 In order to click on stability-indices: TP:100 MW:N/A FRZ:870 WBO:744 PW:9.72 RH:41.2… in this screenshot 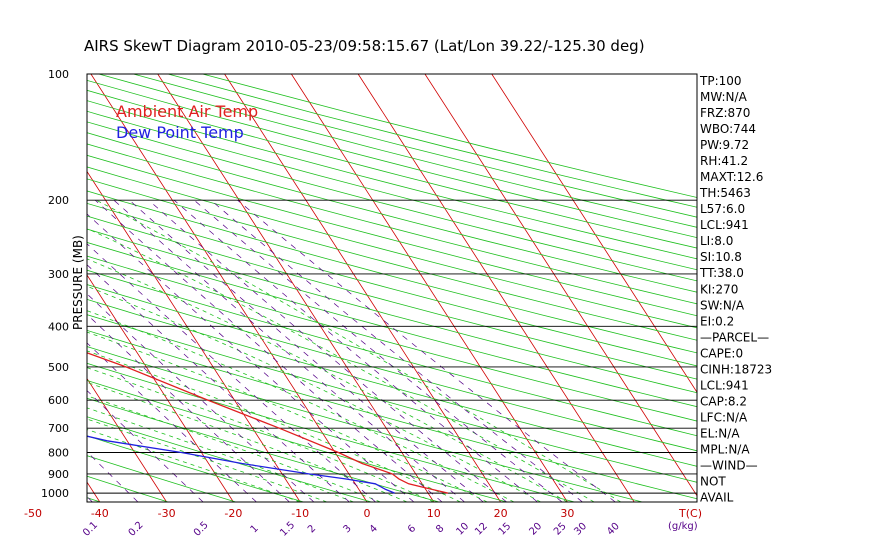, I will do `click(735, 289)`.